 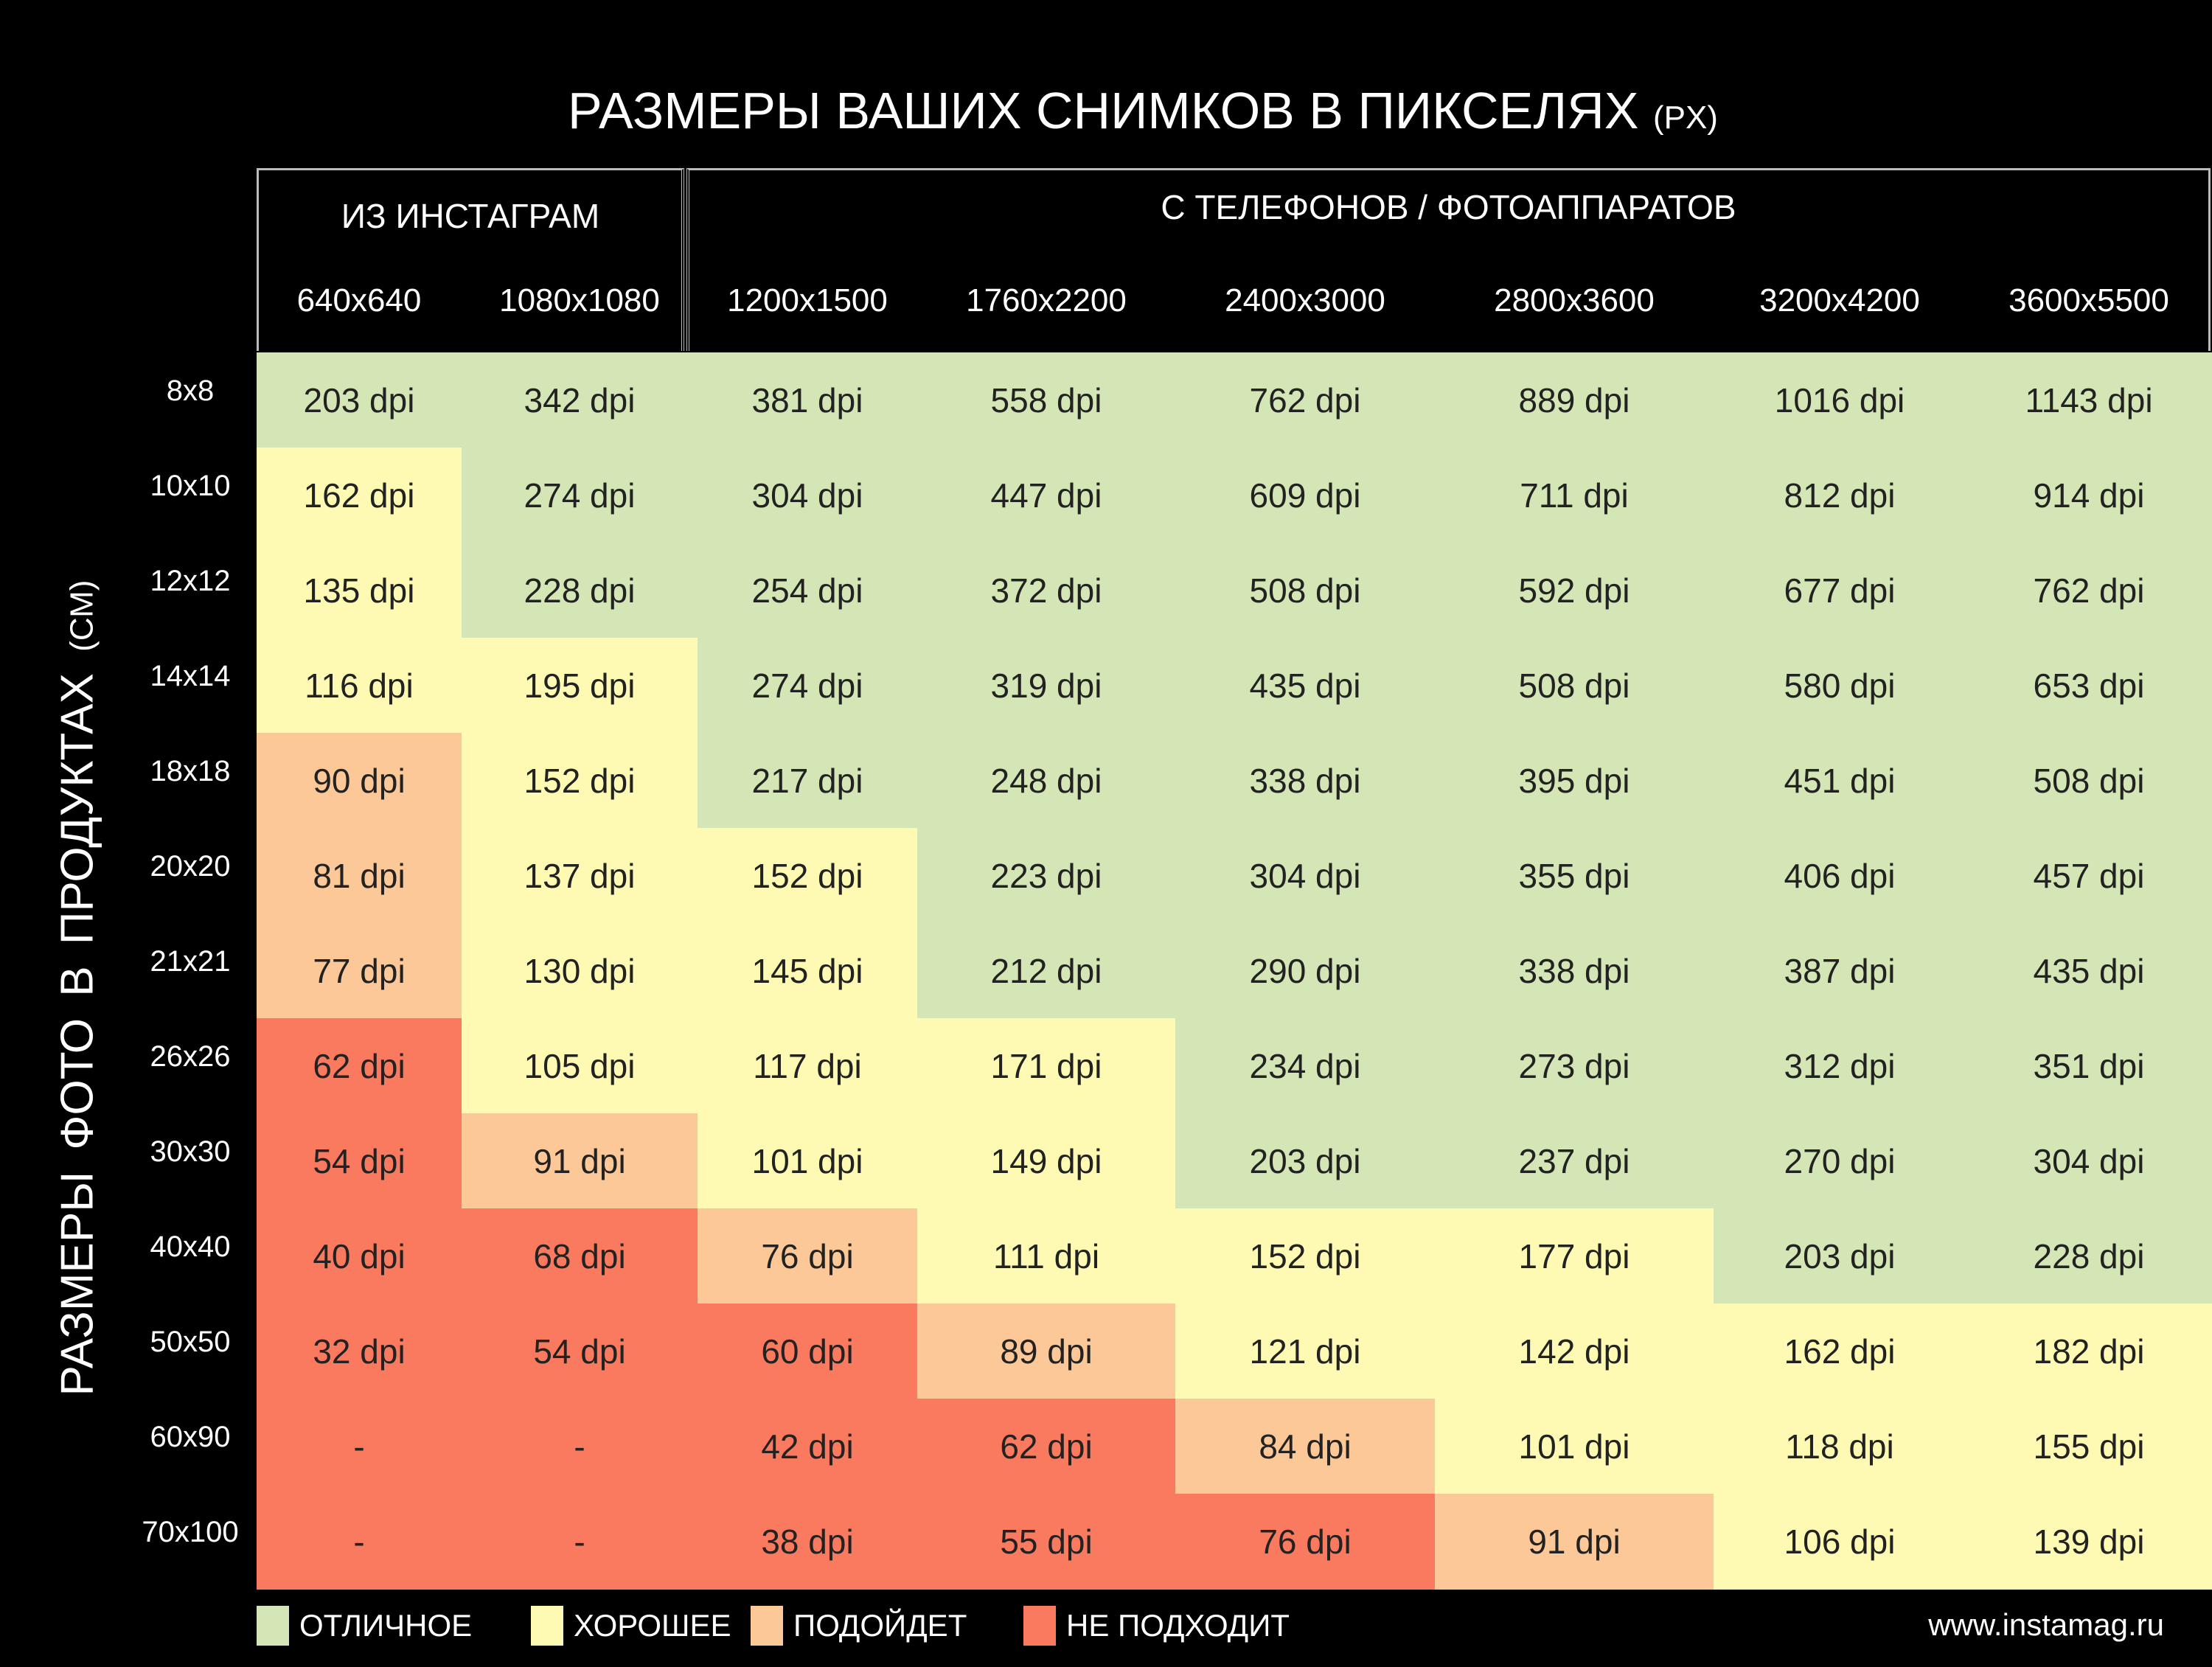 I want to click on dpi-cell: 387 dpi, so click(x=1840, y=971).